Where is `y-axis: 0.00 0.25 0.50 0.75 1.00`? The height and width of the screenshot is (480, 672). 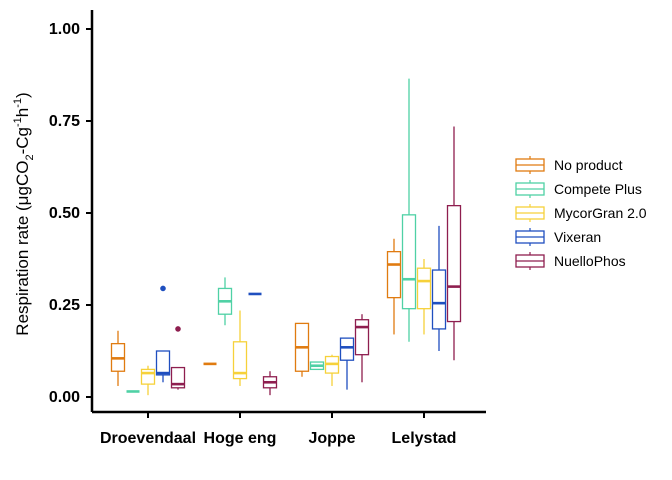 y-axis: 0.00 0.25 0.50 0.75 1.00 is located at coordinates (71, 211).